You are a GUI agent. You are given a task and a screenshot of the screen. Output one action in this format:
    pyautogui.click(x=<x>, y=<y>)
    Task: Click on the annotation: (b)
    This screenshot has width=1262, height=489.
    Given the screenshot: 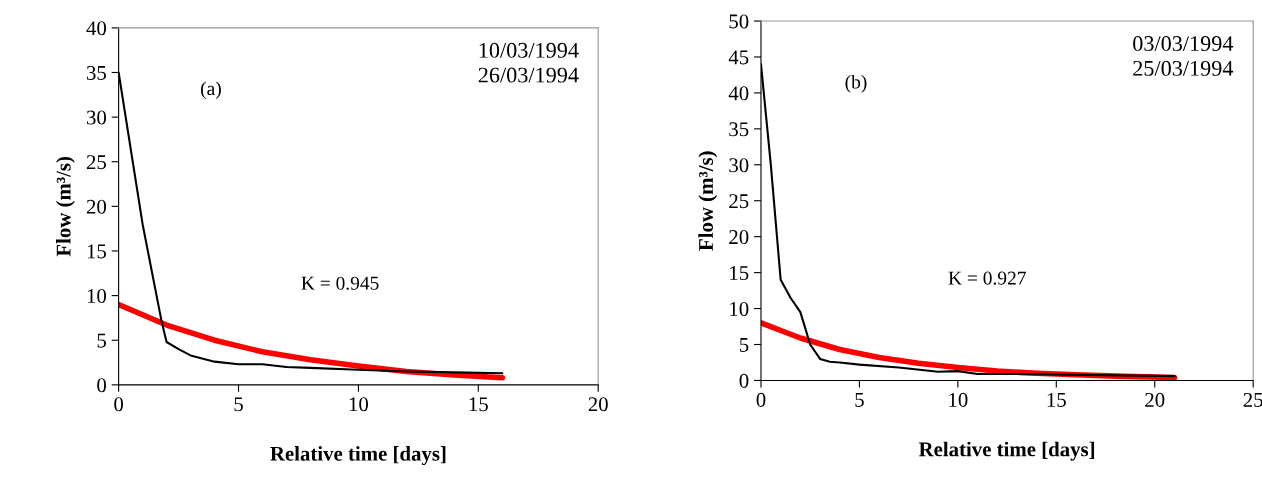 What is the action you would take?
    pyautogui.click(x=856, y=83)
    